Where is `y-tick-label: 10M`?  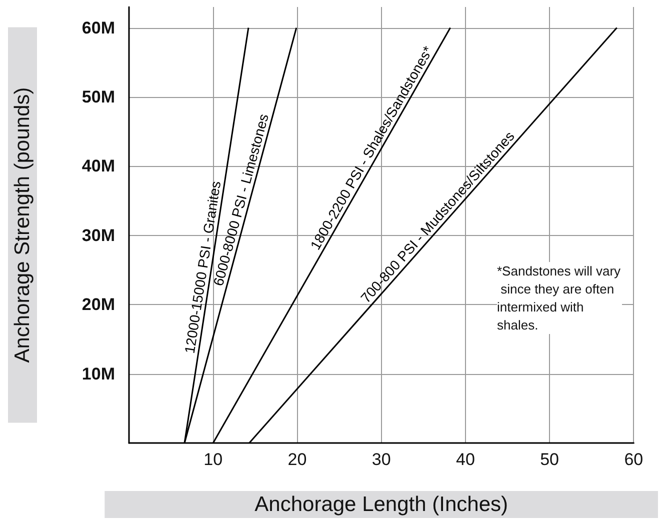
y-tick-label: 10M is located at coordinates (98, 374).